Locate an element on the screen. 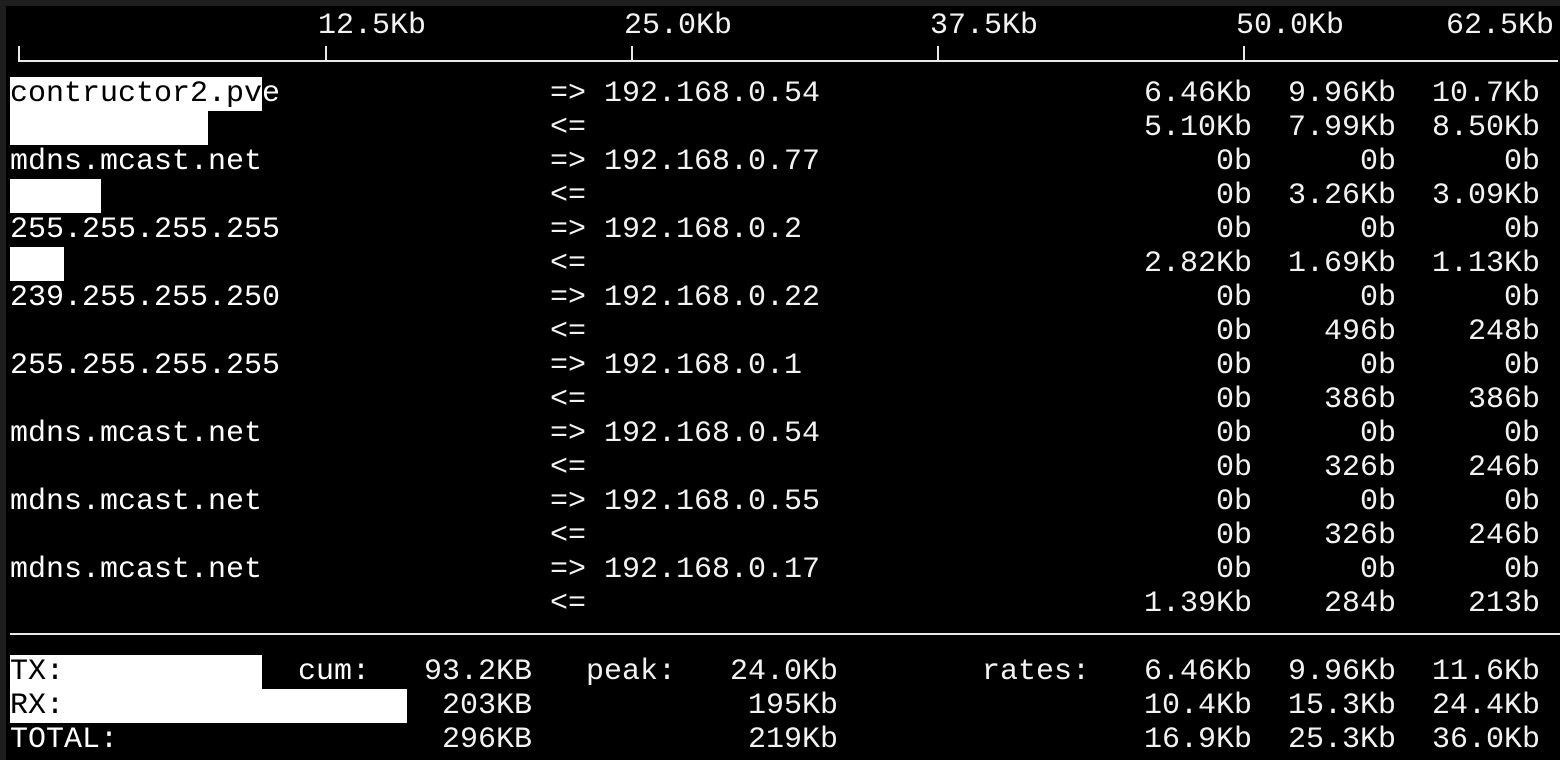 This screenshot has width=1560, height=760. send-rate-10s: 9.96Kb is located at coordinates (1341, 94).